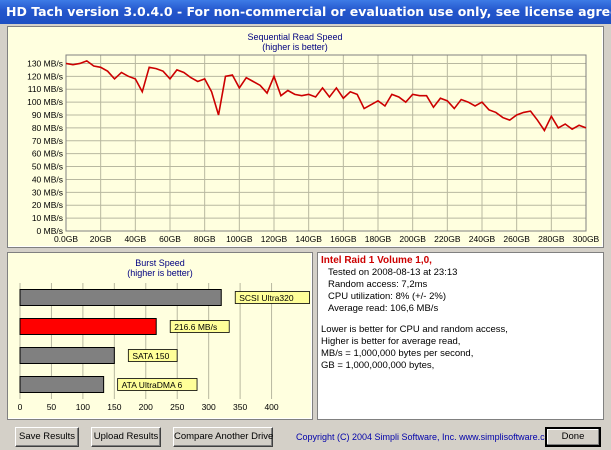 The image size is (611, 450). Describe the element at coordinates (126, 437) in the screenshot. I see `upload-results-button: Upload Results` at that location.